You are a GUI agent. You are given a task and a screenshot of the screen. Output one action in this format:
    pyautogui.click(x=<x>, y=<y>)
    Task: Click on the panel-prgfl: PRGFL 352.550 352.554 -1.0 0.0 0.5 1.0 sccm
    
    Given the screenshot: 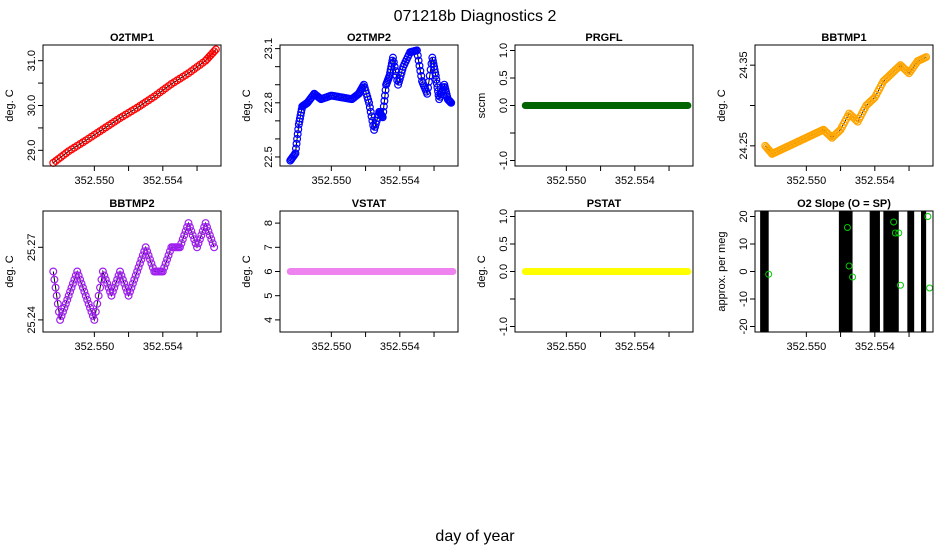 What is the action you would take?
    pyautogui.click(x=585, y=109)
    